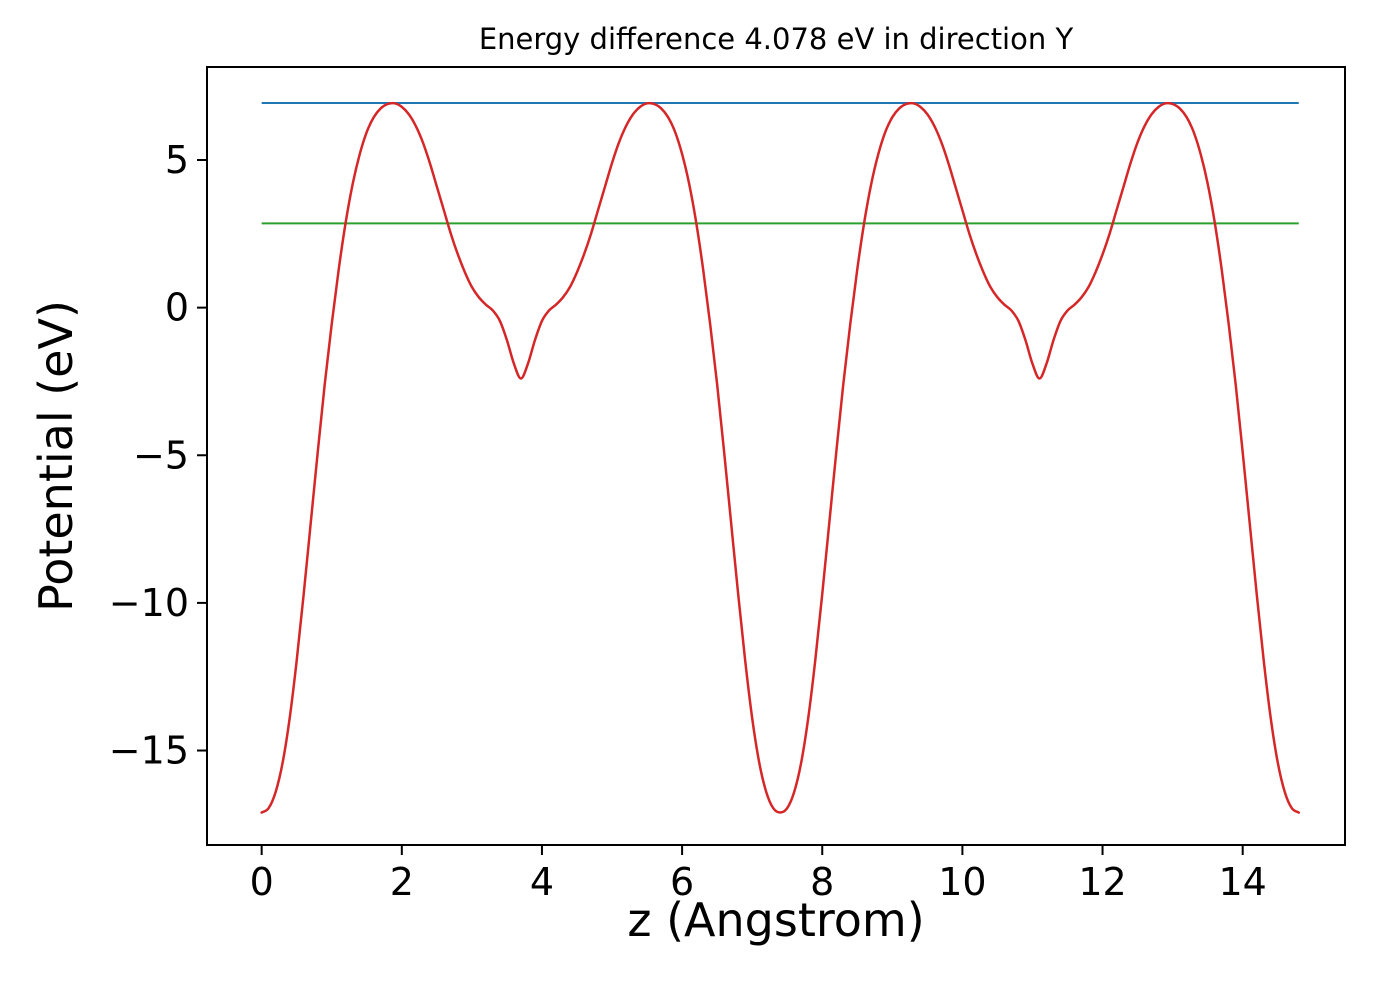 This screenshot has width=1400, height=1000. What do you see at coordinates (776, 920) in the screenshot?
I see `x-axis-label: z (Angstrom)` at bounding box center [776, 920].